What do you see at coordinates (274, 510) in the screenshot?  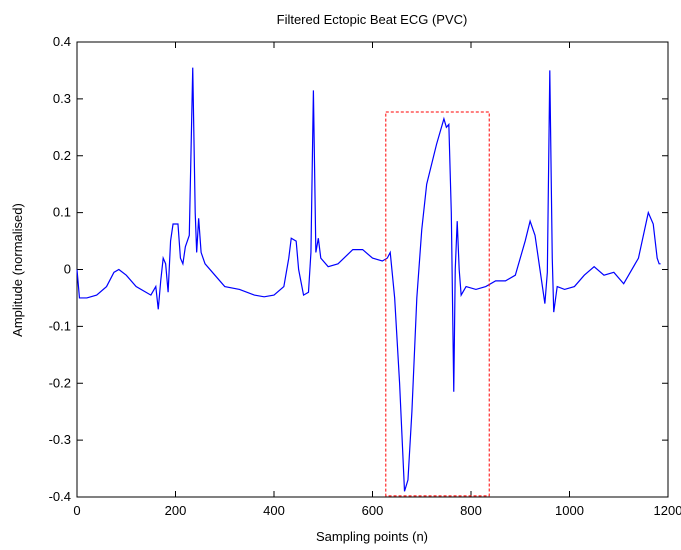 I see `x-tick-label: 400` at bounding box center [274, 510].